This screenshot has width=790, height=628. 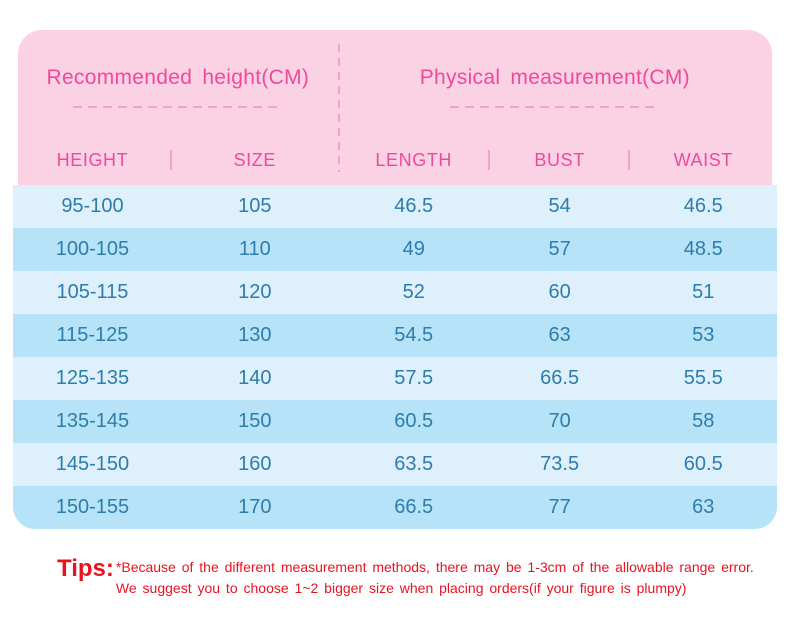 What do you see at coordinates (414, 160) in the screenshot?
I see `column-header-length: LENGTH` at bounding box center [414, 160].